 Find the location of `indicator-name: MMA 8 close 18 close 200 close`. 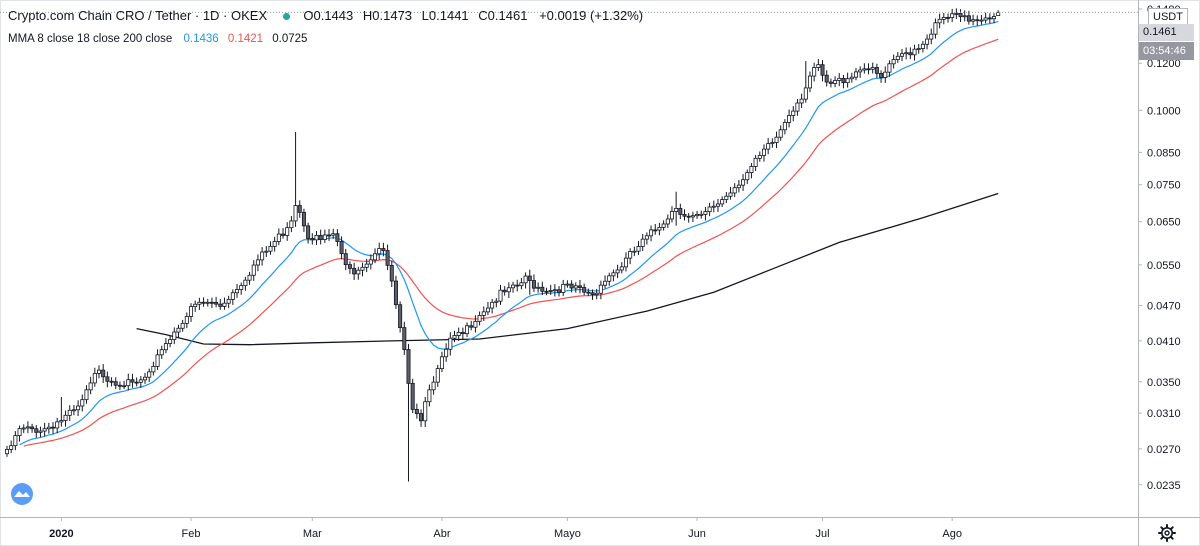

indicator-name: MMA 8 close 18 close 200 close is located at coordinates (90, 39).